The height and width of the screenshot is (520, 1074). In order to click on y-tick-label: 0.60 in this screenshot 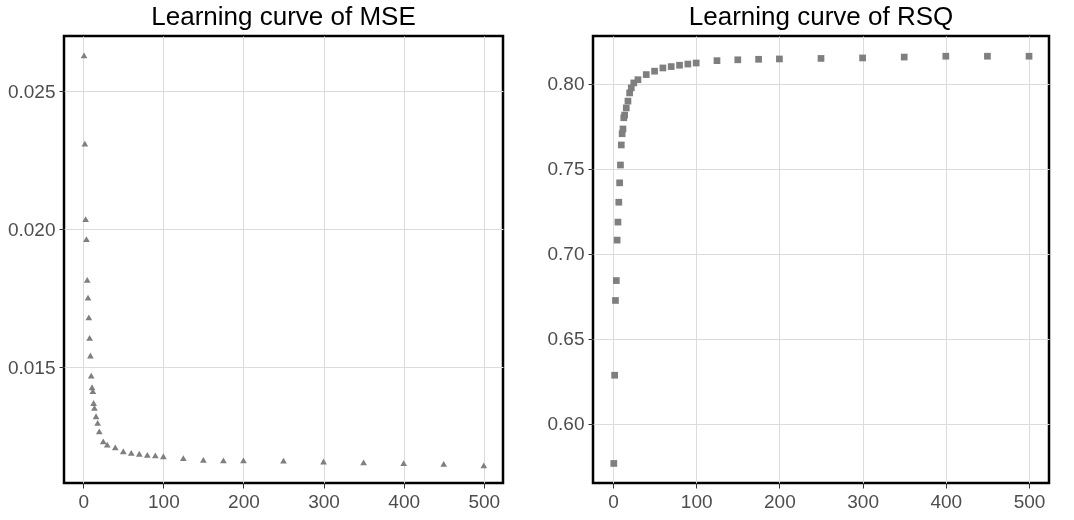, I will do `click(566, 424)`.